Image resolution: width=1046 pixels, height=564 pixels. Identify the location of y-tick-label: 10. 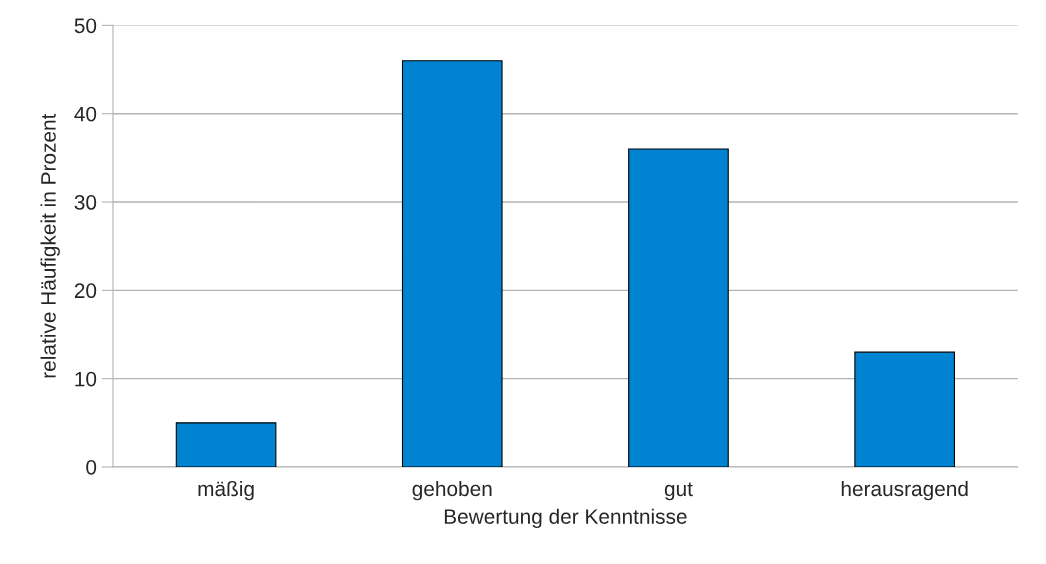
(86, 379).